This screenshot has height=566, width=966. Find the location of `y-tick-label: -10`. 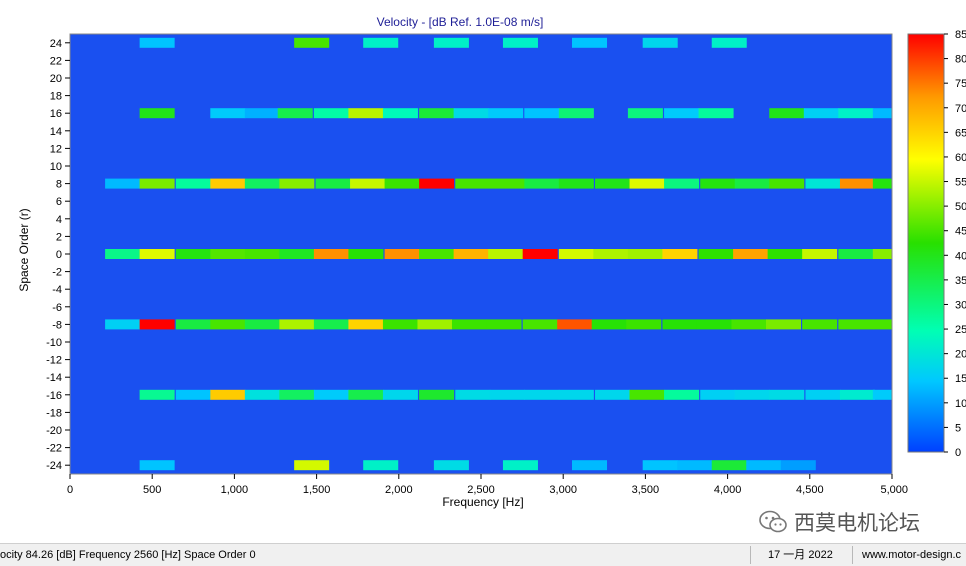

y-tick-label: -10 is located at coordinates (54, 343).